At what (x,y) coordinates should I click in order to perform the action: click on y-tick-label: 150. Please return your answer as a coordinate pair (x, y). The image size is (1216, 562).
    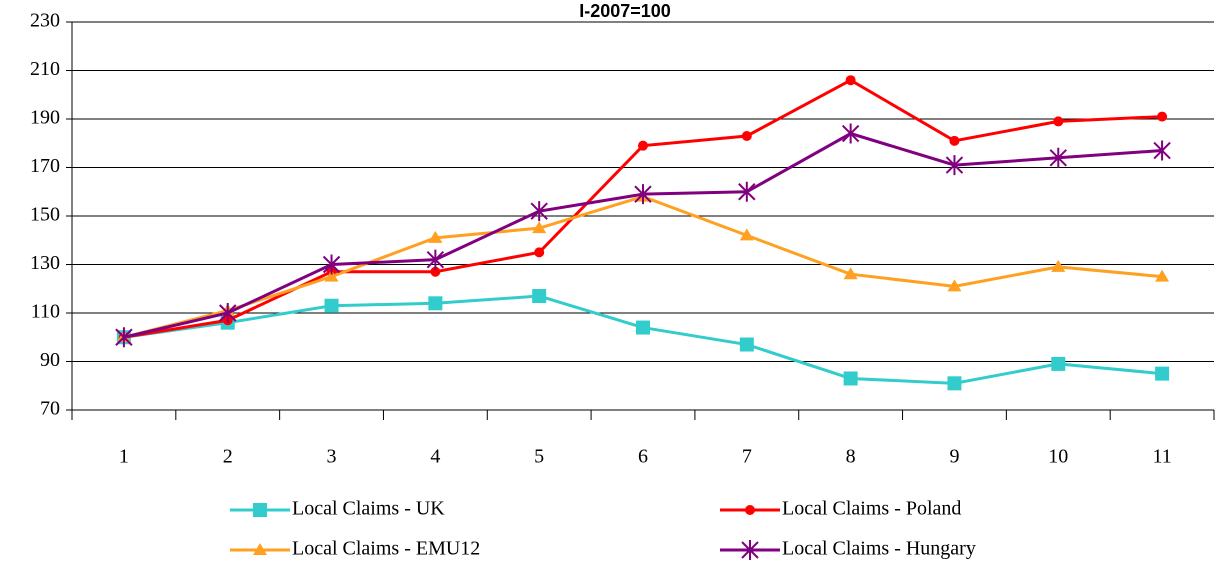
    Looking at the image, I should click on (45, 215).